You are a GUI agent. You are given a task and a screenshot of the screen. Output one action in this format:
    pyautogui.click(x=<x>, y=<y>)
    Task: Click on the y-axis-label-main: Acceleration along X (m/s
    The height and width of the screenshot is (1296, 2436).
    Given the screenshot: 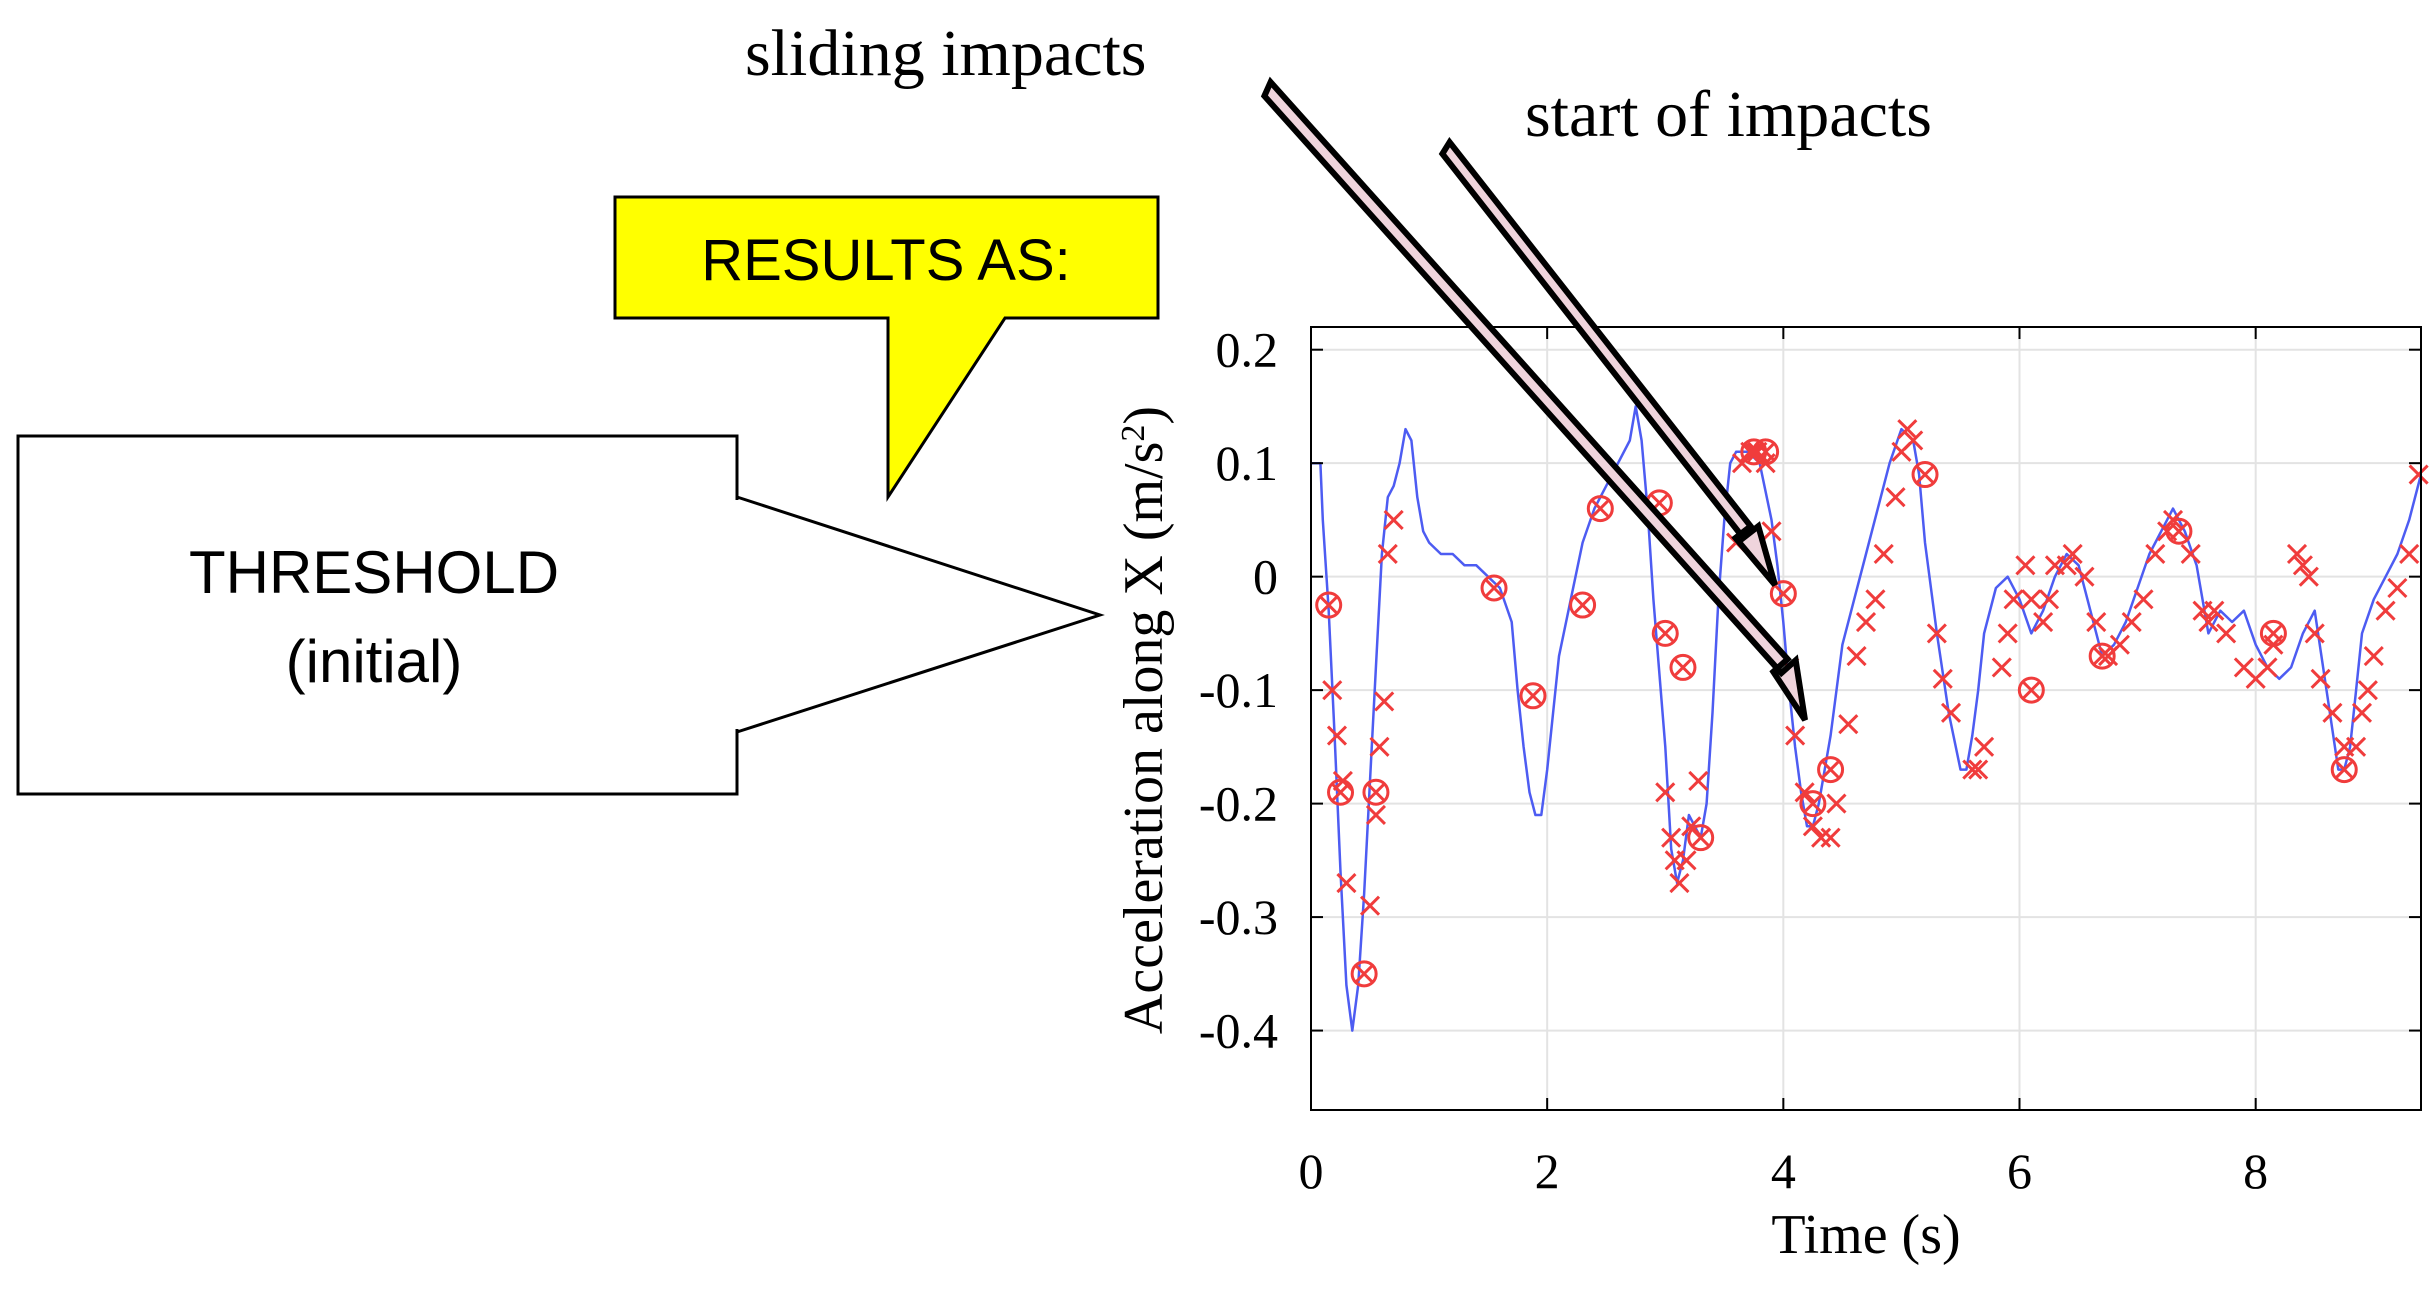 What is the action you would take?
    pyautogui.click(x=1144, y=738)
    